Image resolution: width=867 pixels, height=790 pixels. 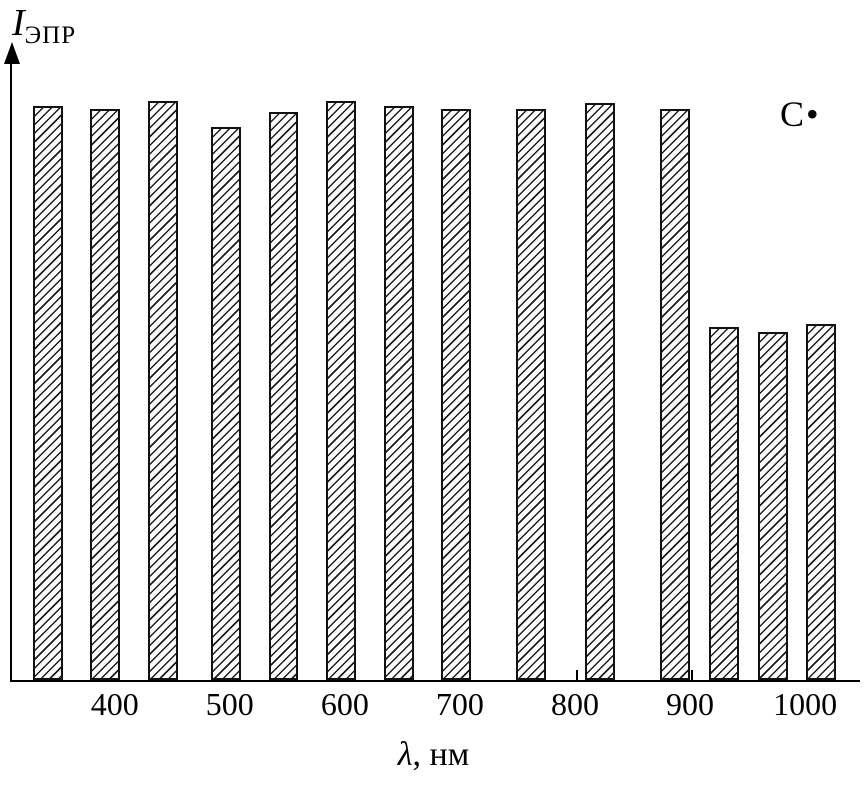 What do you see at coordinates (18, 23) in the screenshot?
I see `y-axis-symbol: I` at bounding box center [18, 23].